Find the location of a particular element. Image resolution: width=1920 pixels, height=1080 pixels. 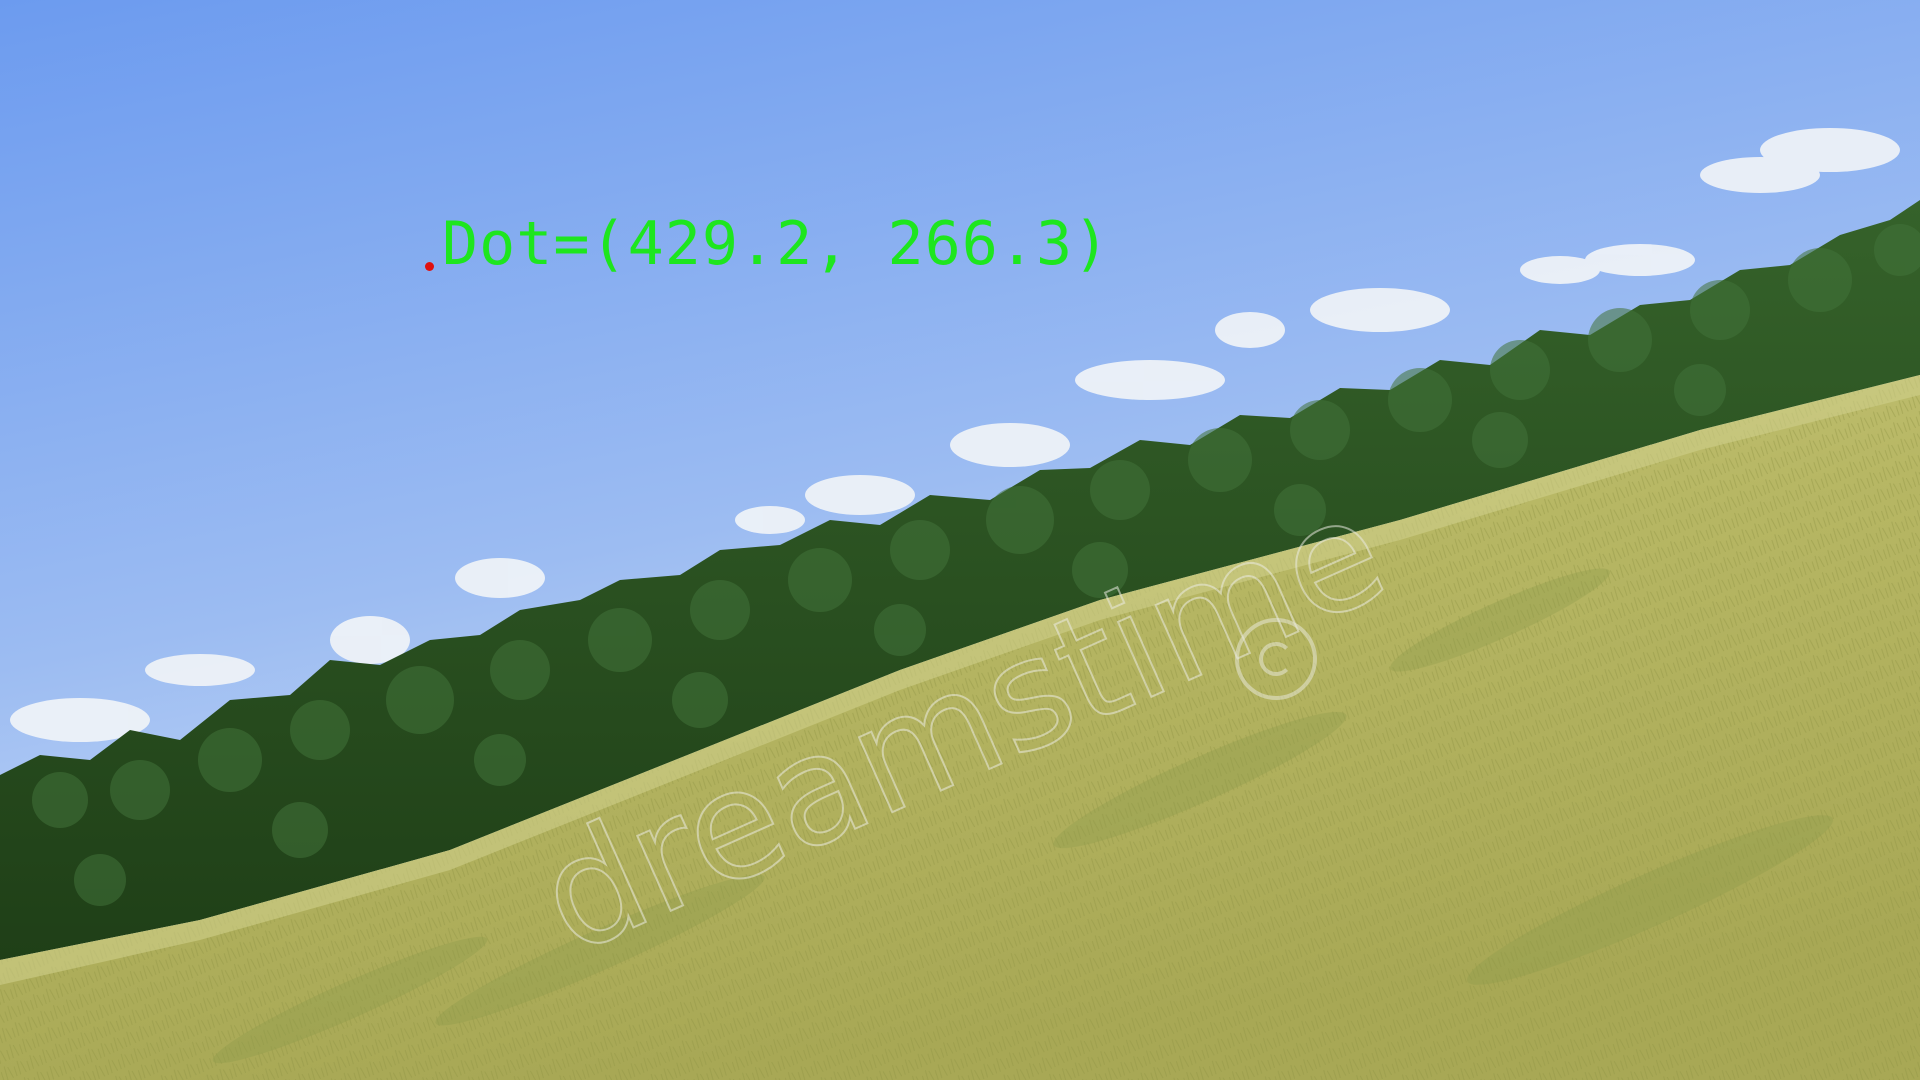

marker-dot is located at coordinates (429, 266).